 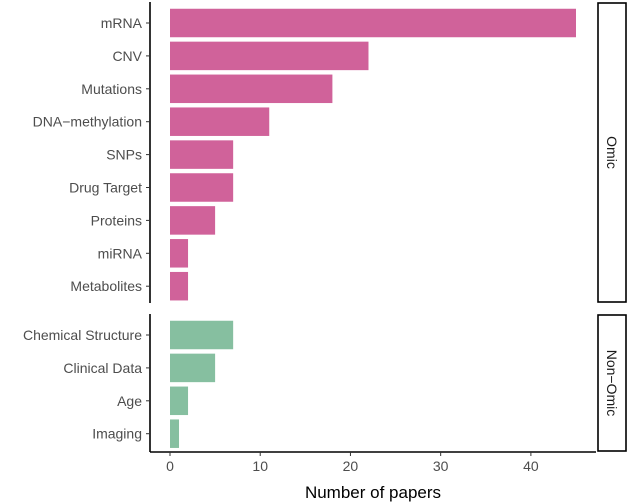 What do you see at coordinates (351, 466) in the screenshot?
I see `x-tick-label-2: 20` at bounding box center [351, 466].